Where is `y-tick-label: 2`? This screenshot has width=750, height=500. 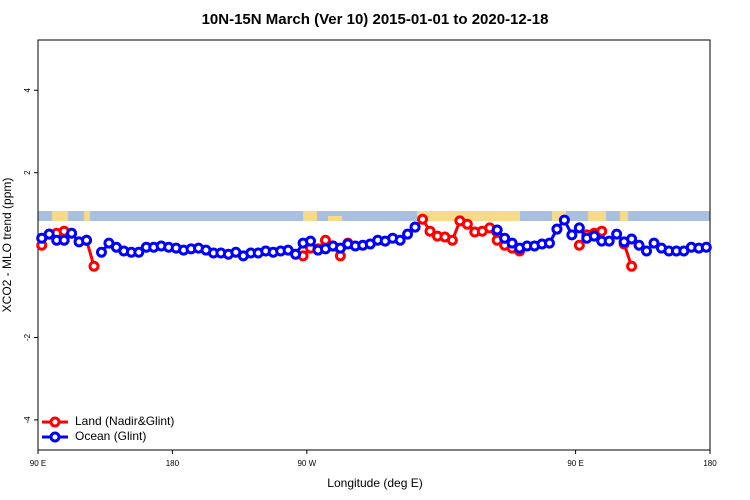
y-tick-label: 2 is located at coordinates (27, 172).